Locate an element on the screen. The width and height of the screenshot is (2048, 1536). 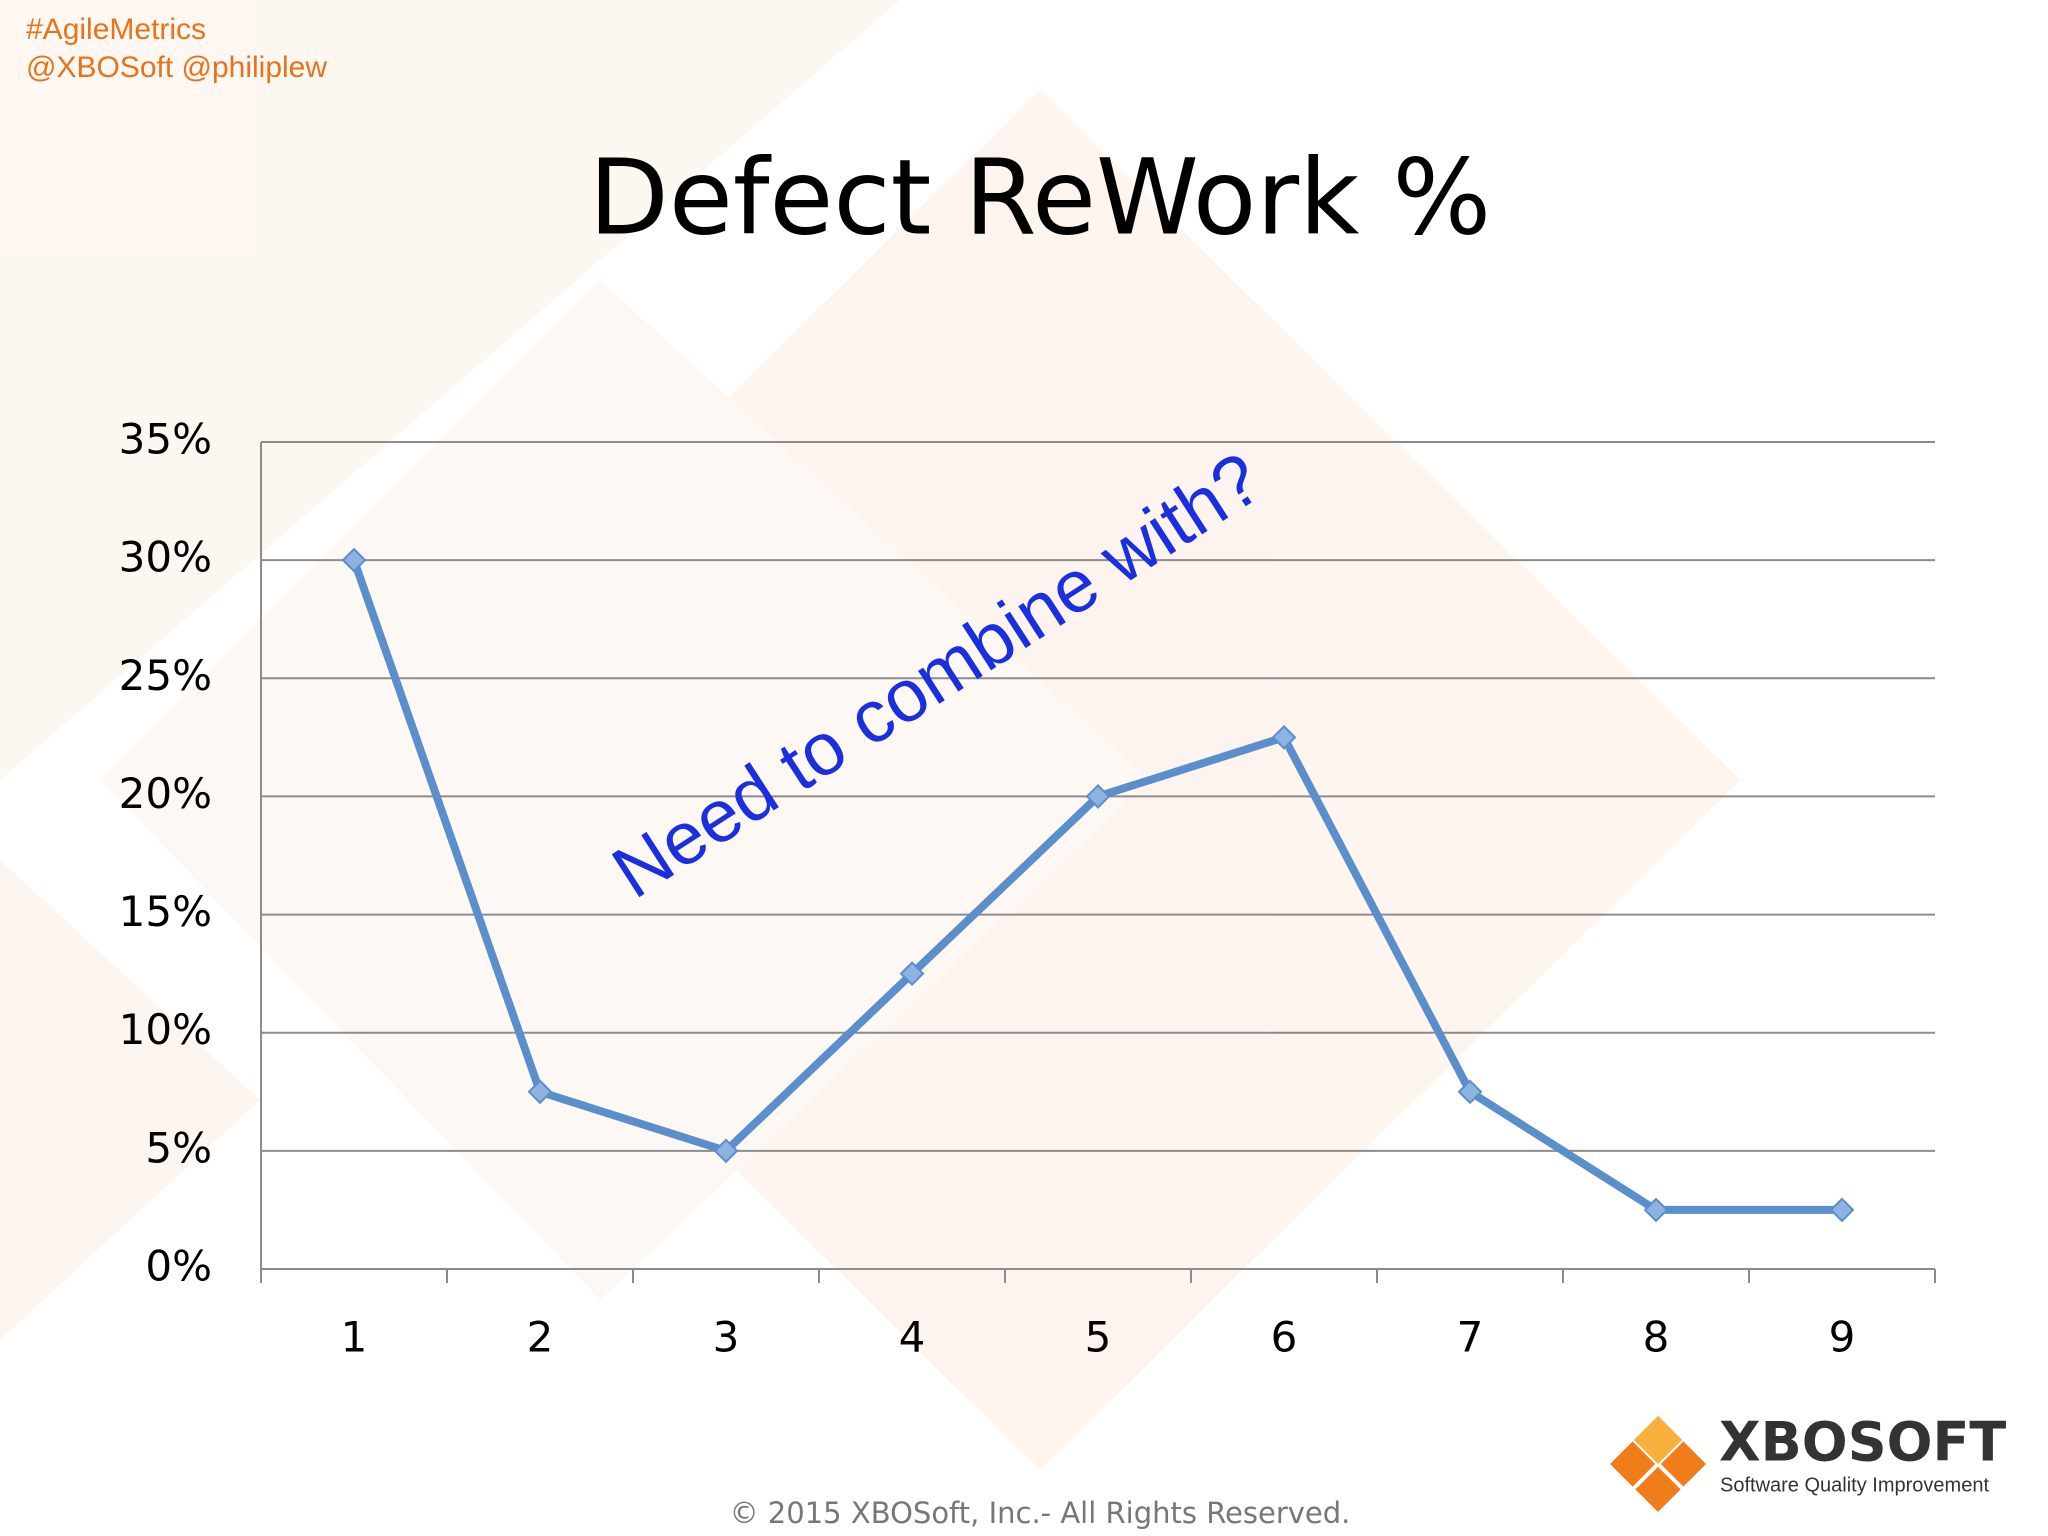
x-tick-label: 4 is located at coordinates (912, 1337).